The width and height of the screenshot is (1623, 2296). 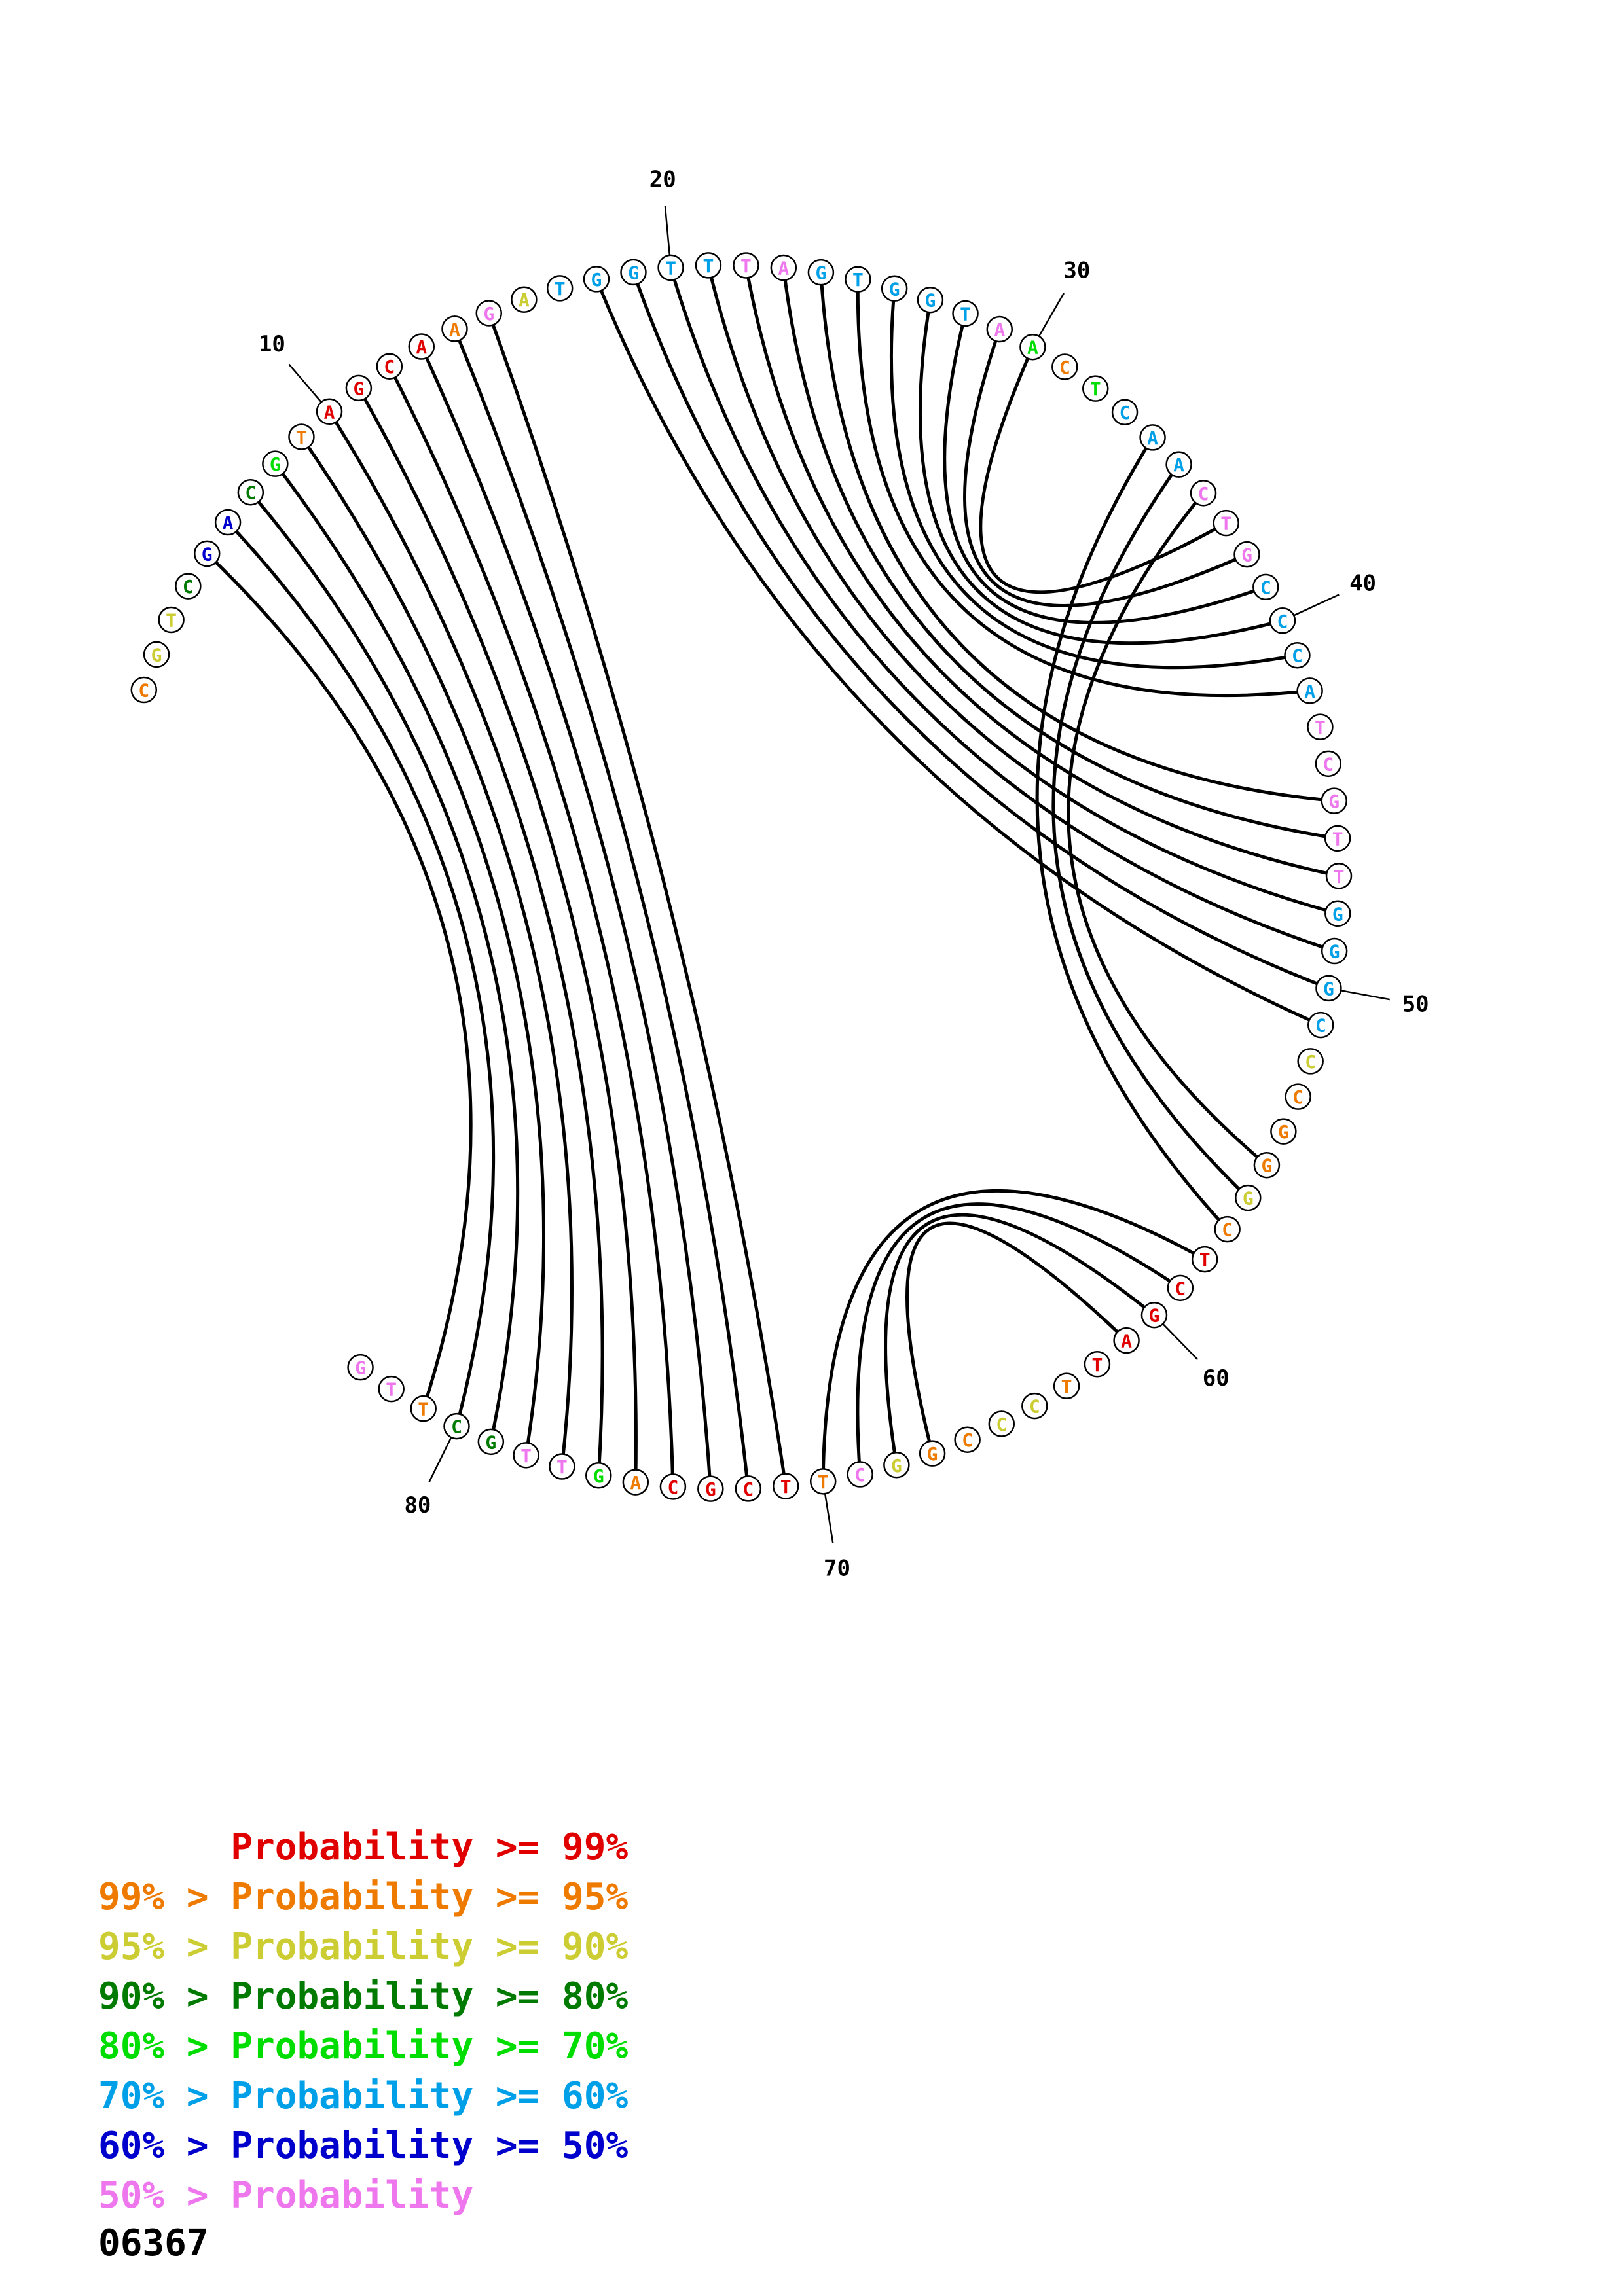 What do you see at coordinates (363, 2146) in the screenshot?
I see `legend-entry: 60% > Probability >= 50%` at bounding box center [363, 2146].